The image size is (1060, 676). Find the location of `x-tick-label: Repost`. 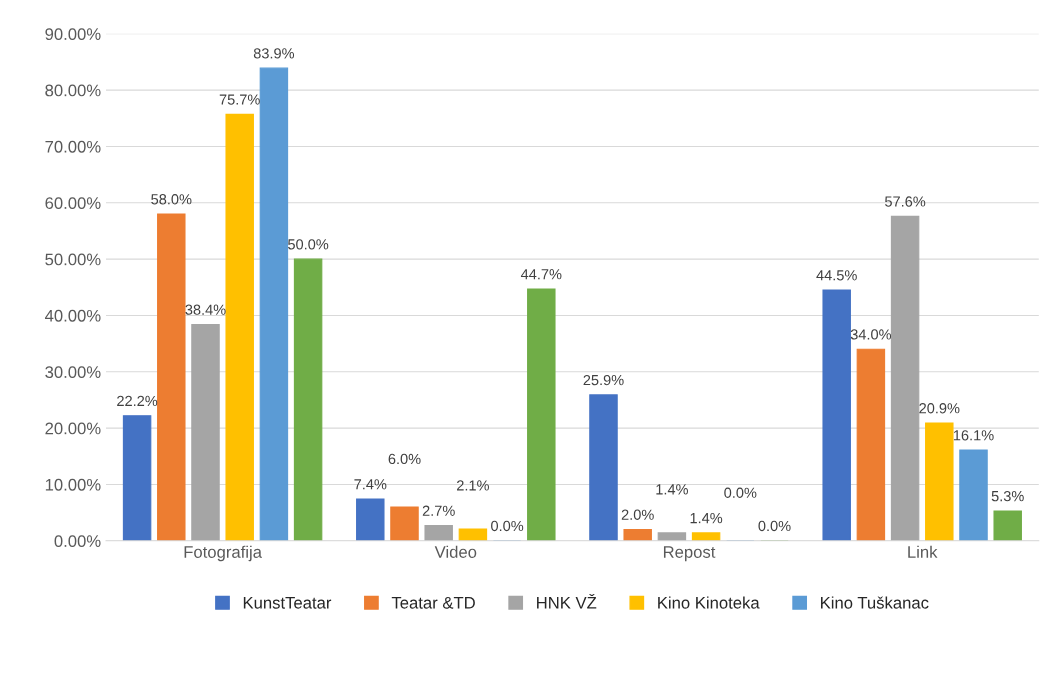

x-tick-label: Repost is located at coordinates (689, 554).